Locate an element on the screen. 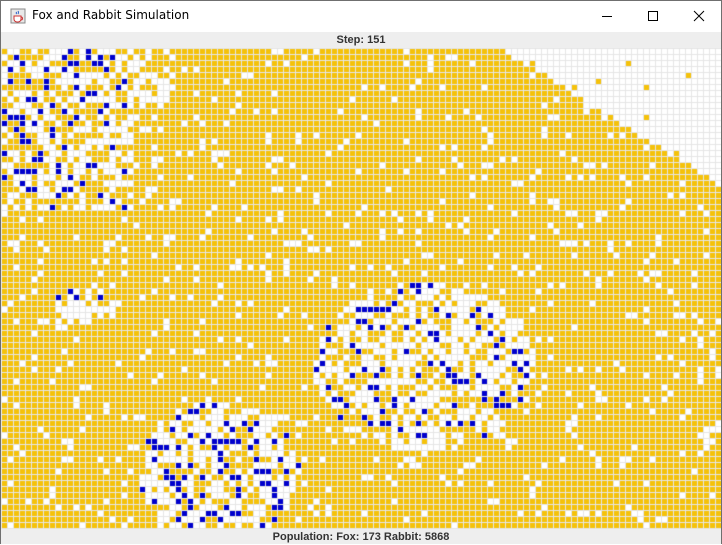 The width and height of the screenshot is (722, 545). window-title: Fox and Rabbit Simulation is located at coordinates (111, 15).